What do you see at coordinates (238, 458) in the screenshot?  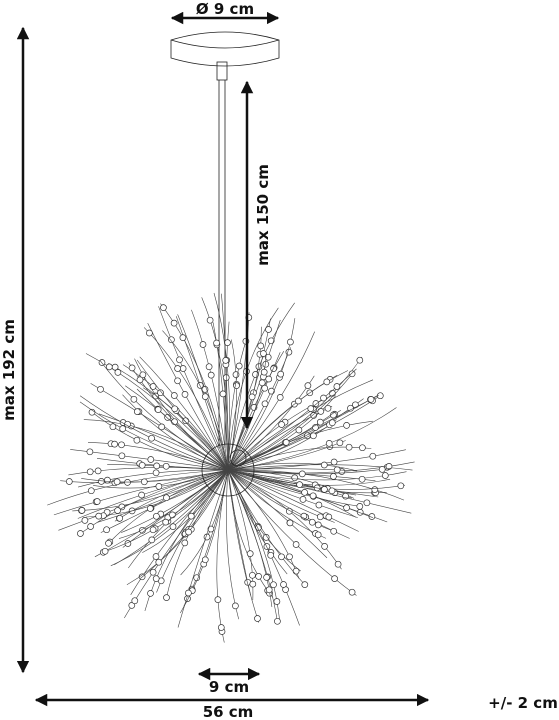 I see `hub-socket` at bounding box center [238, 458].